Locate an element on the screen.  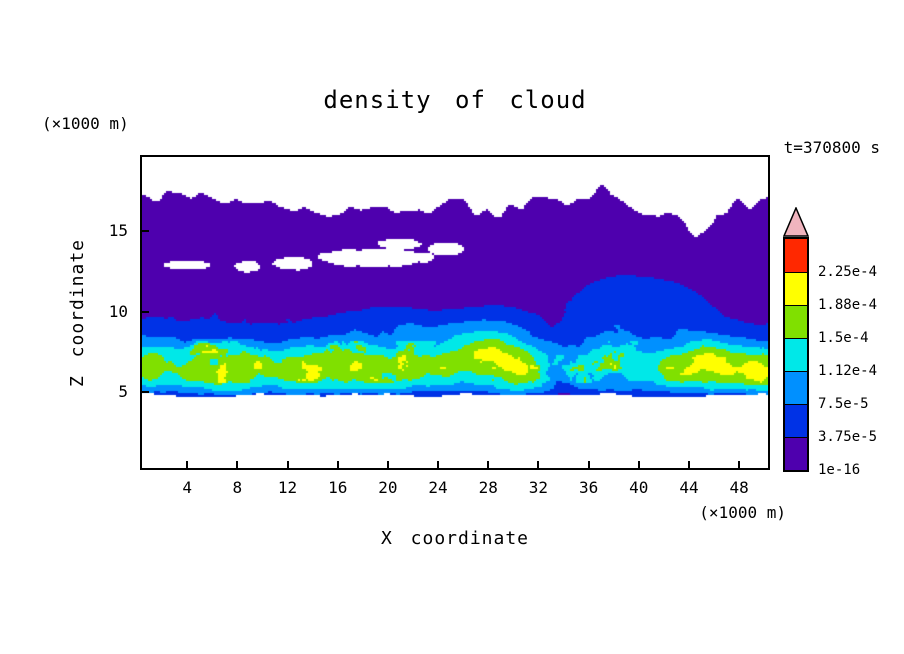
y-axis-label: Z coordinate is located at coordinates (77, 313).